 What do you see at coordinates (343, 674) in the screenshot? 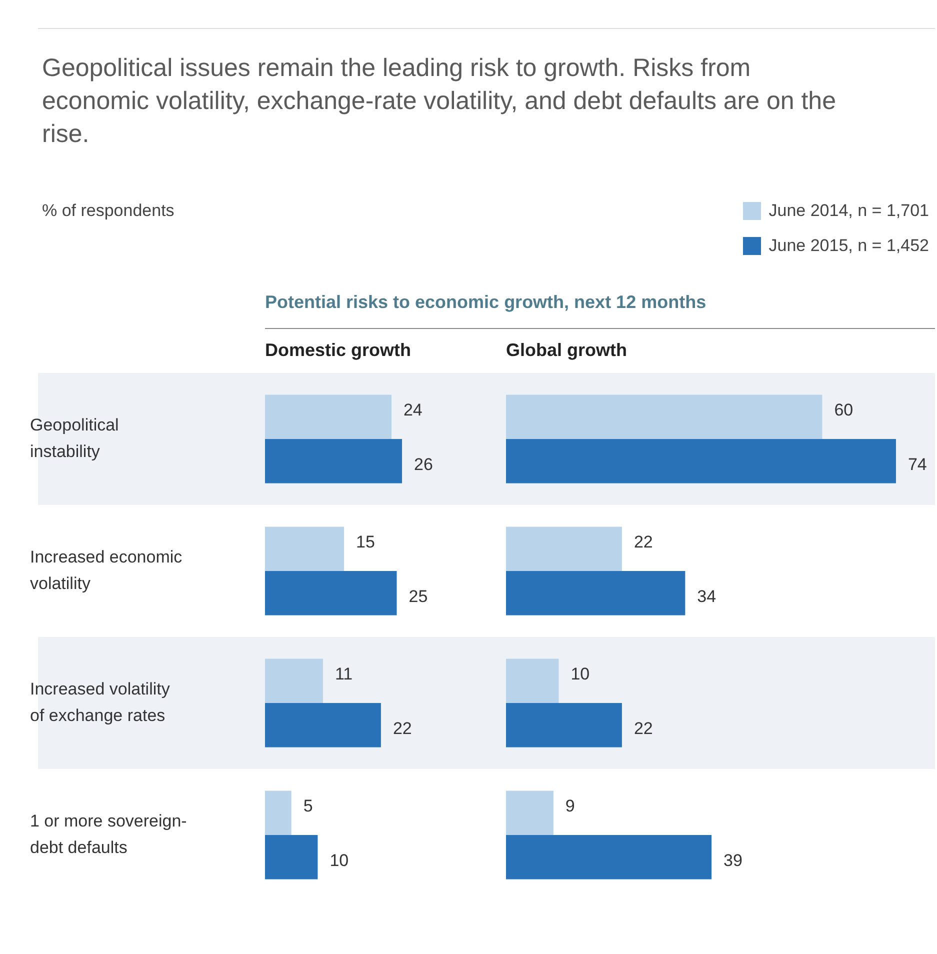
I see `data-label: 11` at bounding box center [343, 674].